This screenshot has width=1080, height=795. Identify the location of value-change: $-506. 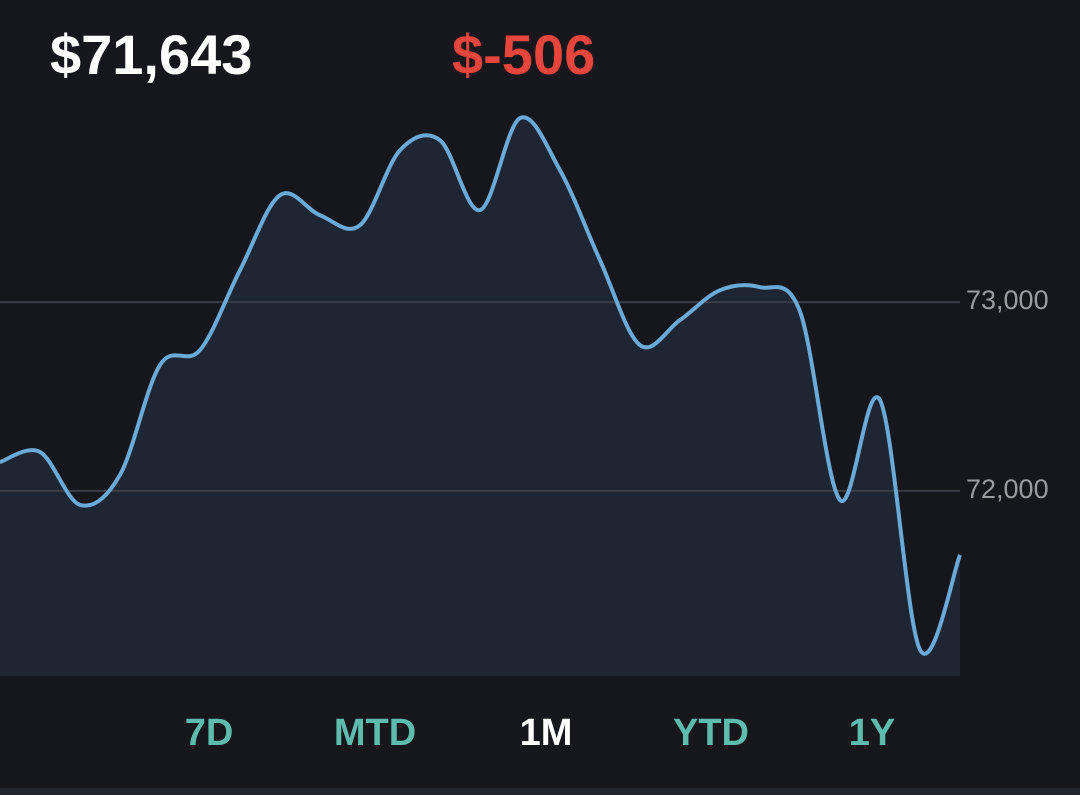
(524, 54).